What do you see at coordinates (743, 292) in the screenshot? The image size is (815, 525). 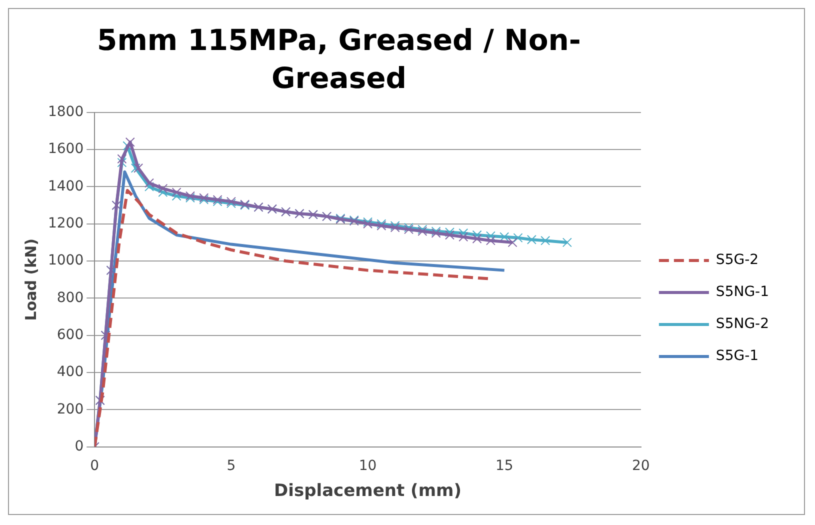 I see `legend-label: S5NG-1` at bounding box center [743, 292].